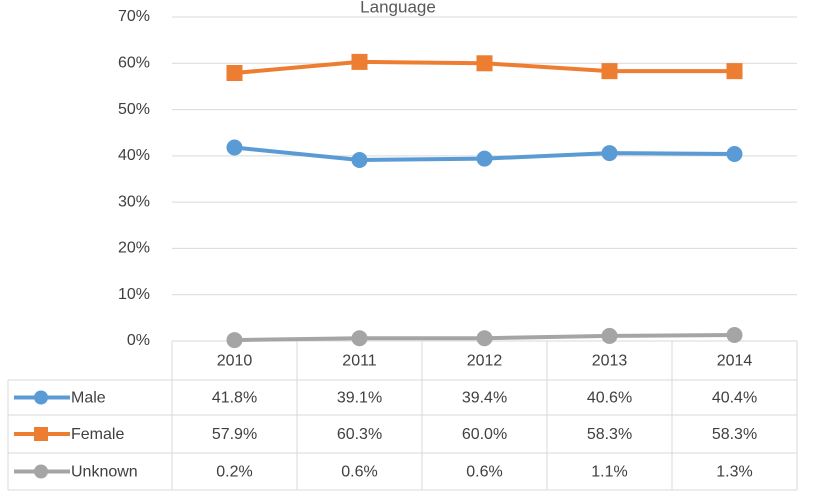 Image resolution: width=831 pixels, height=493 pixels. What do you see at coordinates (610, 361) in the screenshot?
I see `x-tick-label: 2013` at bounding box center [610, 361].